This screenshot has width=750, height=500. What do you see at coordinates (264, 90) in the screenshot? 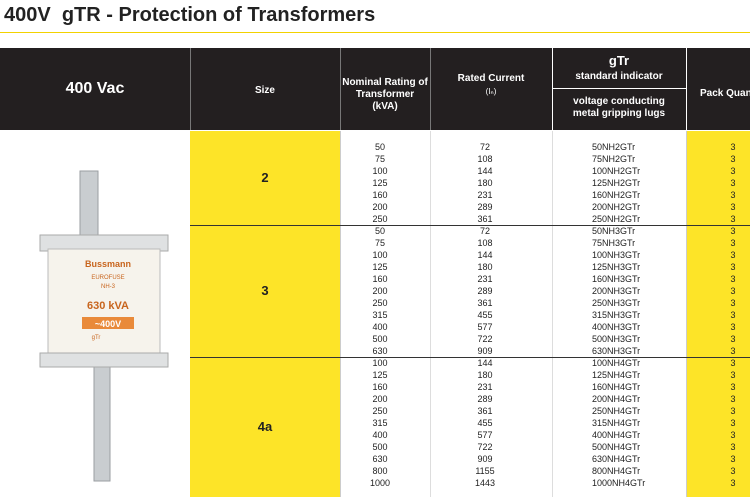
I see `header-size: Size` at bounding box center [264, 90].